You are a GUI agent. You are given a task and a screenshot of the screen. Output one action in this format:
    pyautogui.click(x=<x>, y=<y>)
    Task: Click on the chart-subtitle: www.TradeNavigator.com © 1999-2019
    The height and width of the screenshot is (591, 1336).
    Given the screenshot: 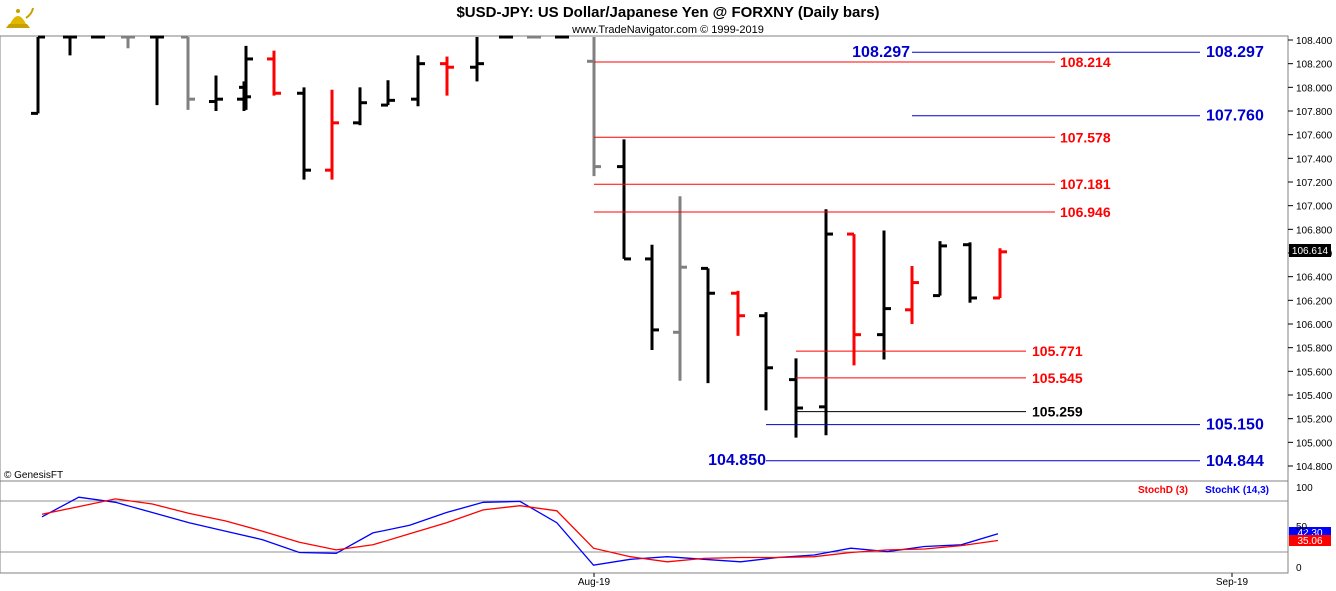 What is the action you would take?
    pyautogui.click(x=667, y=30)
    